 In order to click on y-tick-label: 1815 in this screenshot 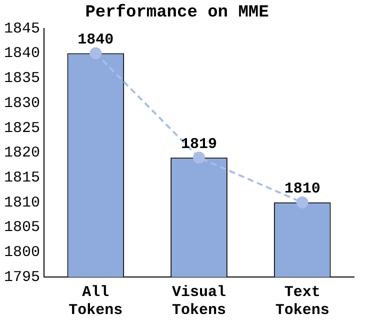, I will do `click(22, 178)`.